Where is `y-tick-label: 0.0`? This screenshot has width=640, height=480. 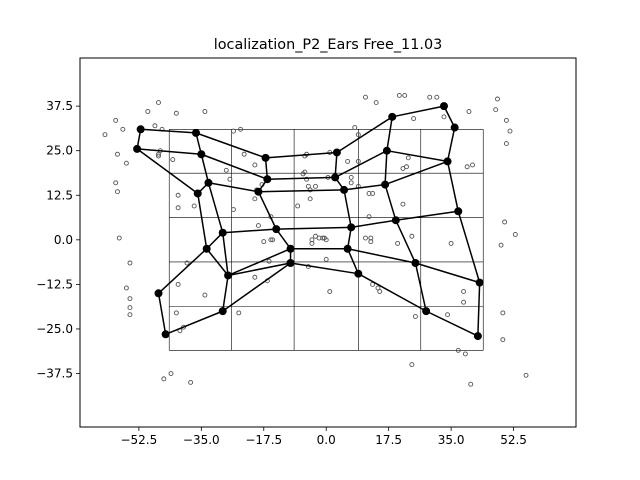
y-tick-label: 0.0 is located at coordinates (63, 240).